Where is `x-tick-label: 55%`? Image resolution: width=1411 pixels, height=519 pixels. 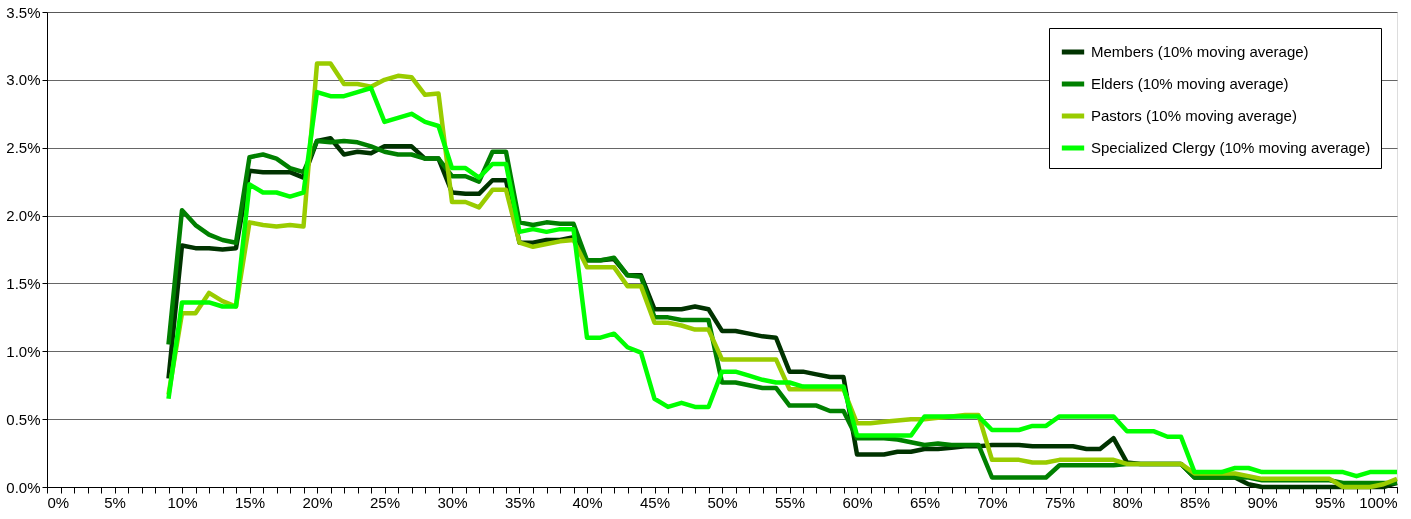
x-tick-label: 55% is located at coordinates (790, 502).